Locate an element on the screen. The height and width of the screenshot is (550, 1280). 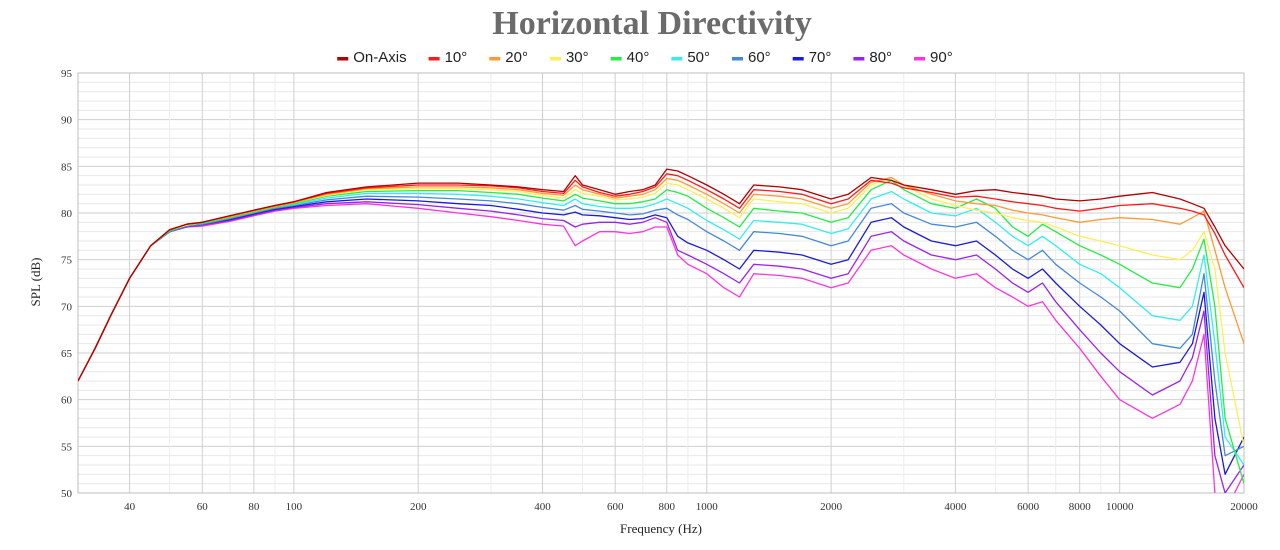
legend-item-2: 20° is located at coordinates (508, 57).